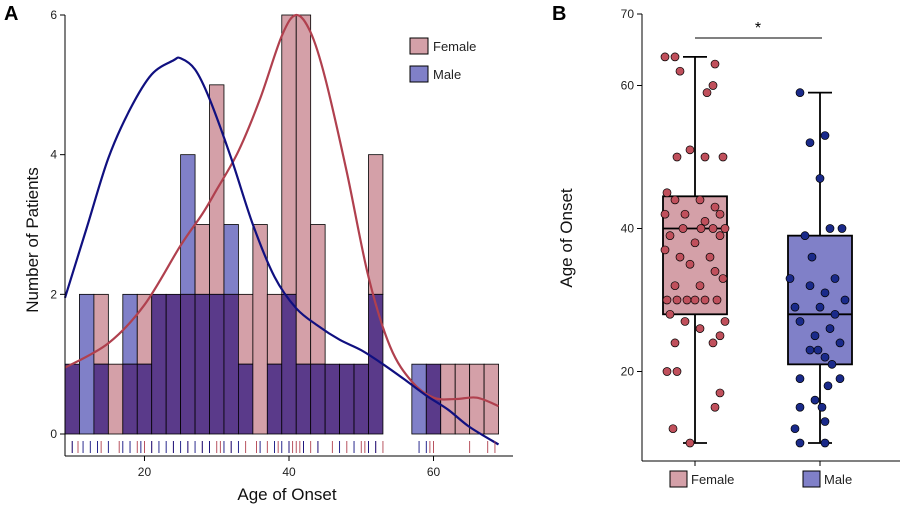 Image resolution: width=900 pixels, height=507 pixels. Describe the element at coordinates (838, 479) in the screenshot. I see `boxplot-legend-label-male: Male` at that location.